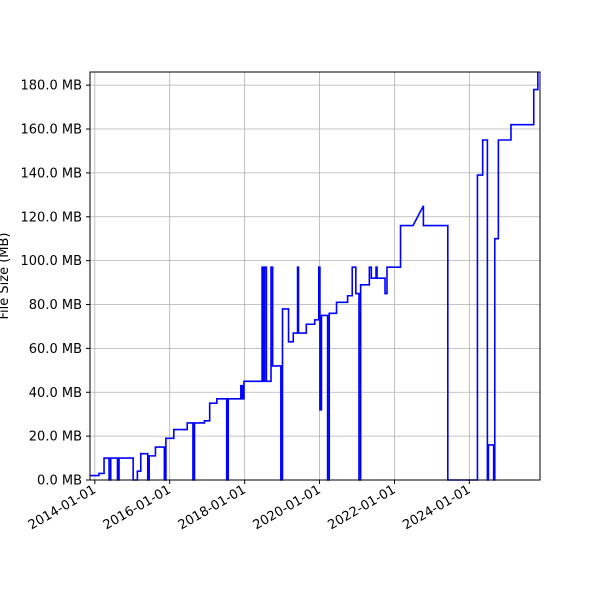  I want to click on y-tick-label: 60.0 MB, so click(55, 349).